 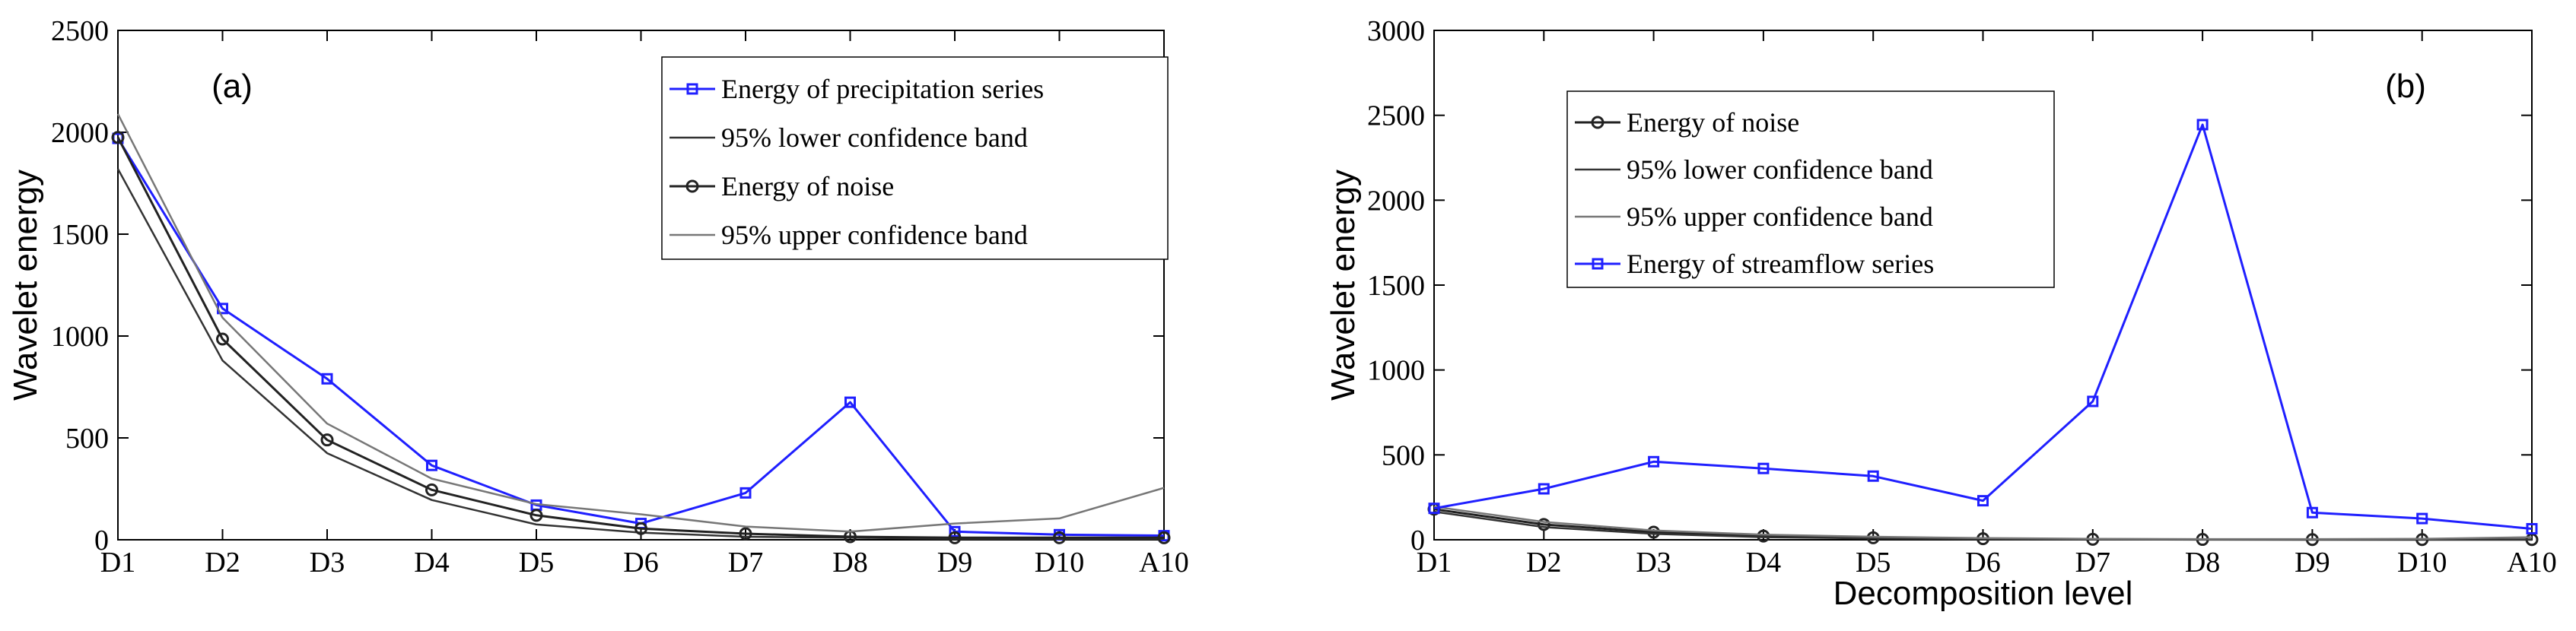 I want to click on series-line, so click(x=1983, y=523).